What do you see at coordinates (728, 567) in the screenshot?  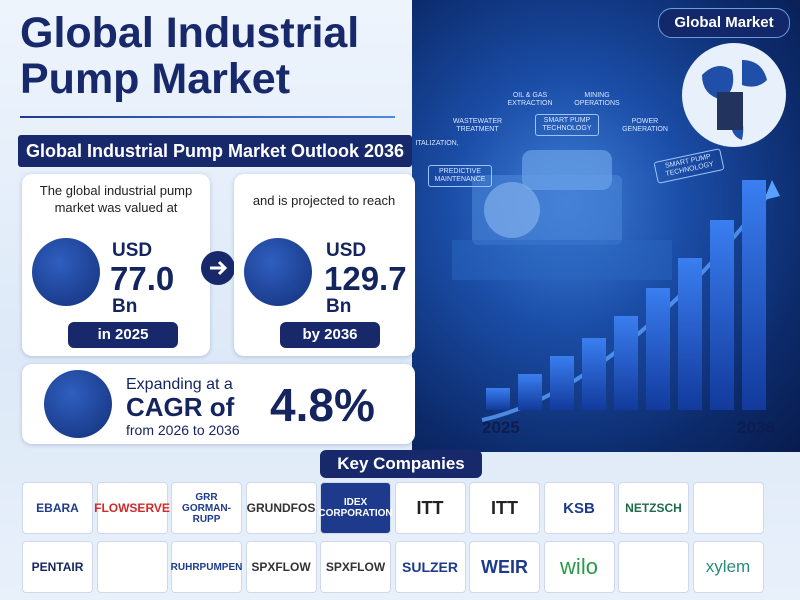 I see `company-logo: xylem` at bounding box center [728, 567].